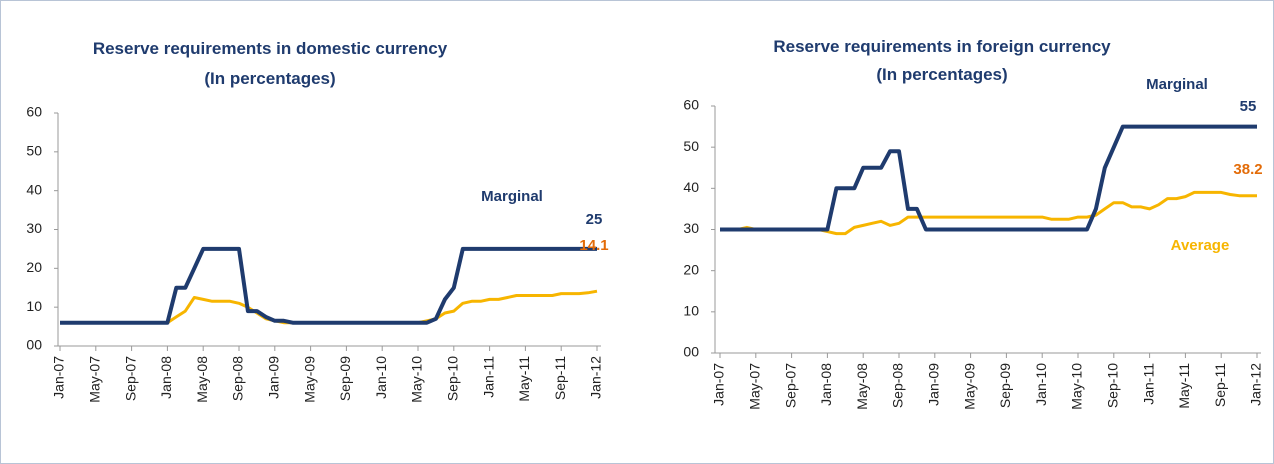 This screenshot has width=1274, height=464. Describe the element at coordinates (593, 245) in the screenshot. I see `annotation: 14.1` at that location.